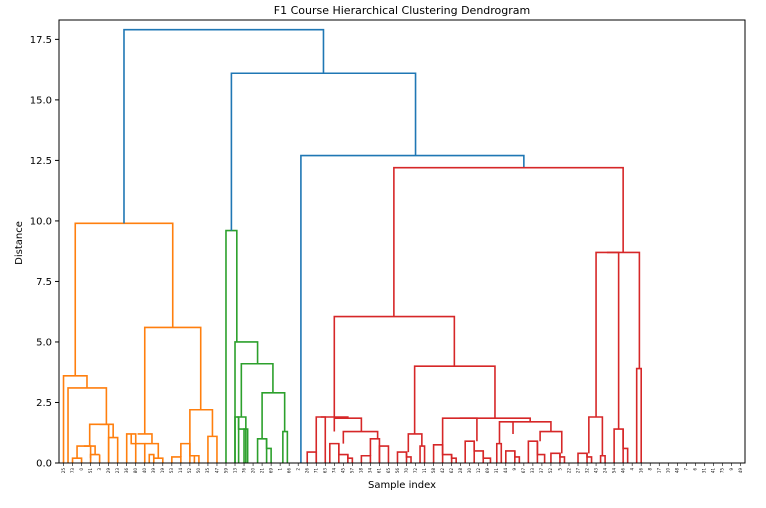 The height and width of the screenshot is (508, 766). I want to click on leaf-label: 25, so click(63, 471).